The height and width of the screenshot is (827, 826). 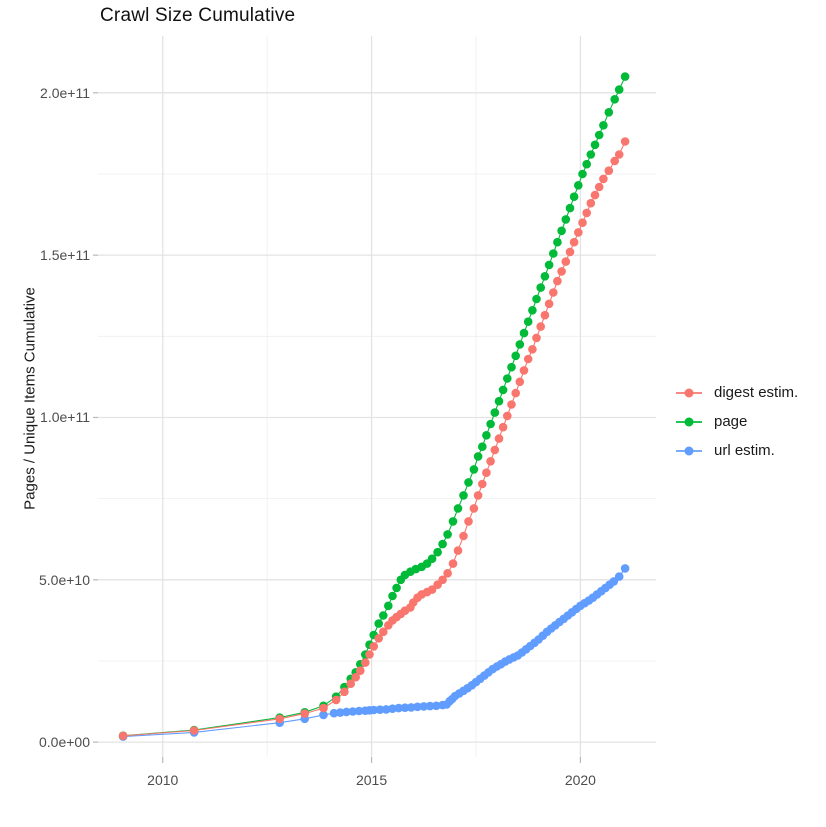 I want to click on y-tick-label-2: 1.0e+11, so click(x=65, y=417).